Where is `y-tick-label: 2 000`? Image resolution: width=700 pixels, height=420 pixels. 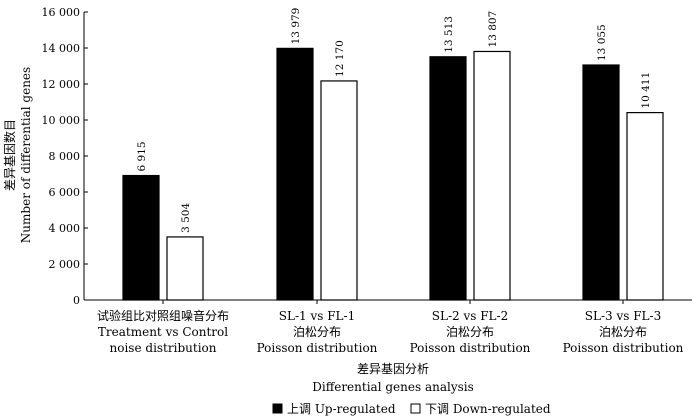 y-tick-label: 2 000 is located at coordinates (65, 264).